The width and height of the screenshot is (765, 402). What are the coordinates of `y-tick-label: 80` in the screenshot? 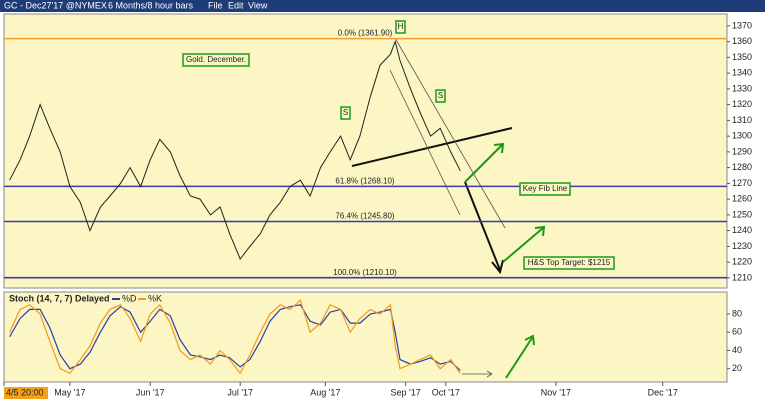 It's located at (737, 313).